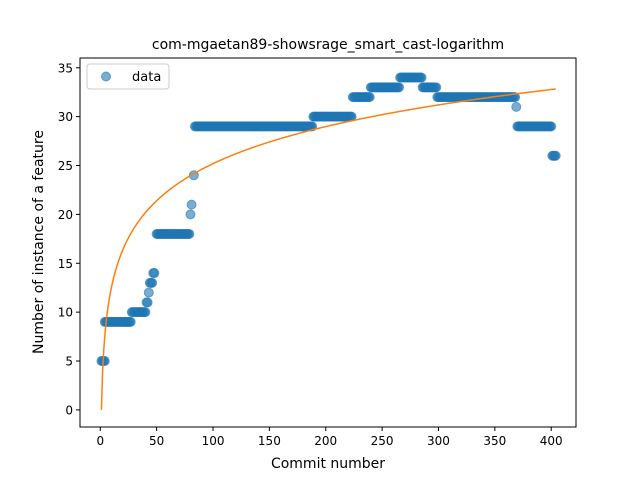 This screenshot has height=480, width=640. Describe the element at coordinates (269, 441) in the screenshot. I see `x-tick-label: 150` at that location.